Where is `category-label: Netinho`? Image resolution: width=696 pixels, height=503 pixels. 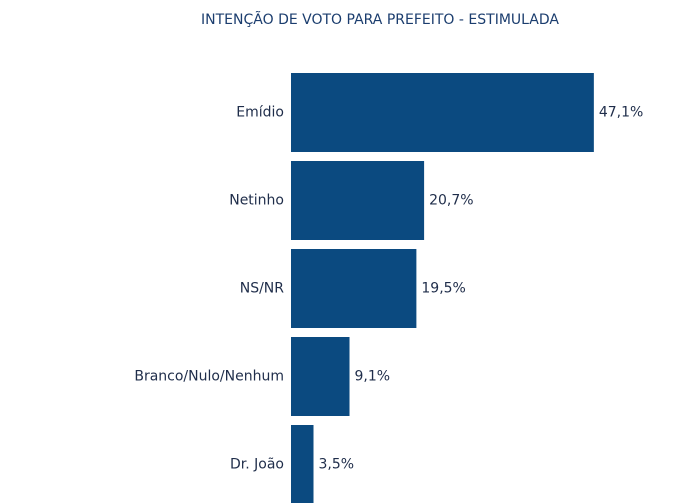 category-label: Netinho is located at coordinates (256, 201).